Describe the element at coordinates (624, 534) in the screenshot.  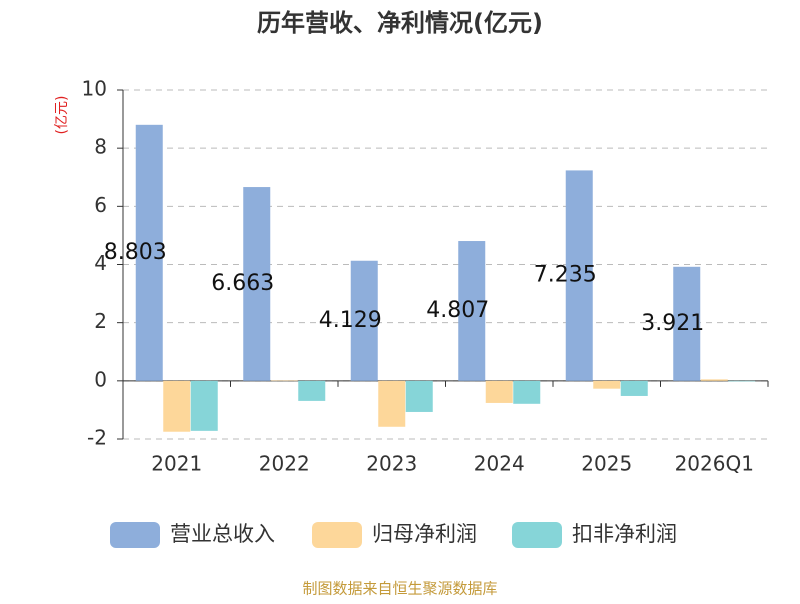
I see `legend-label: 扣非净利润` at that location.